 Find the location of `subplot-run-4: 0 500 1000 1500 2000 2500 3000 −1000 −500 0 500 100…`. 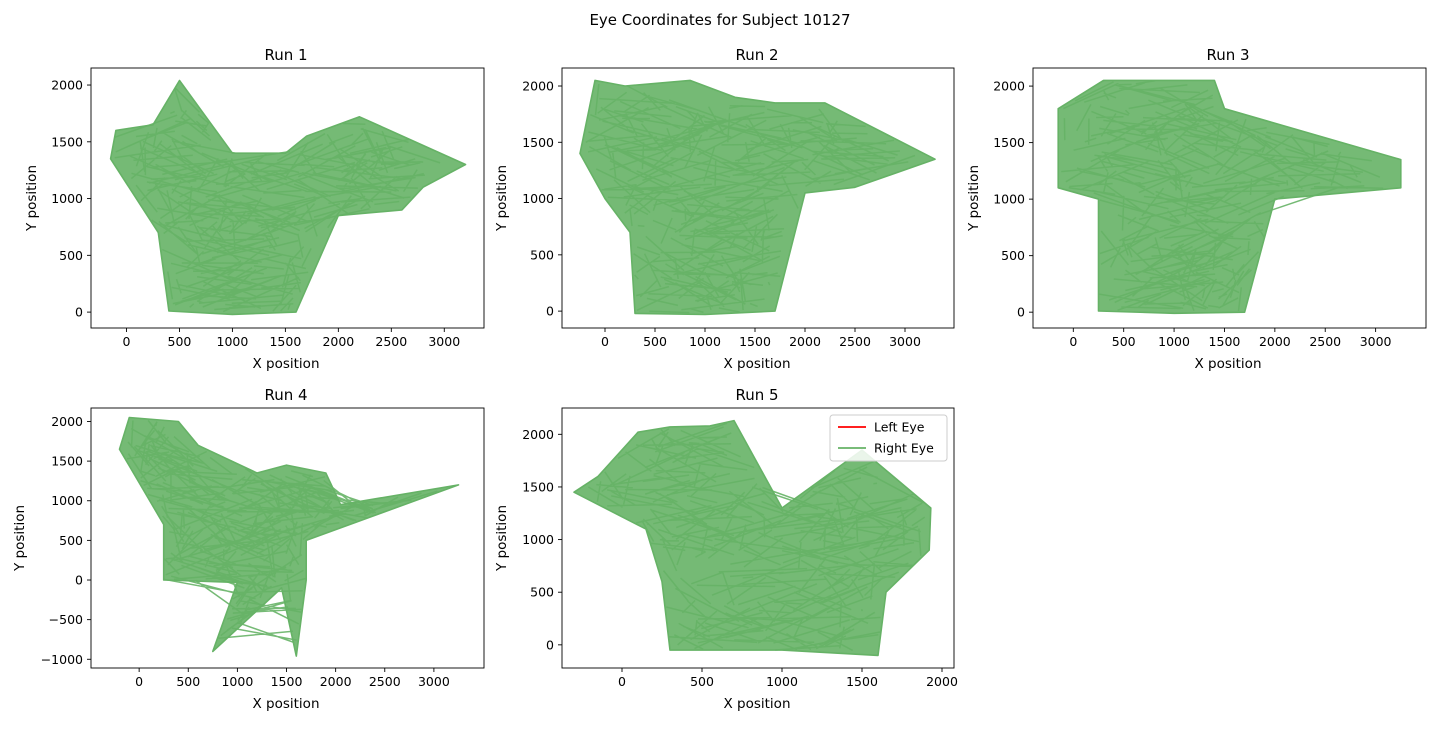

subplot-run-4: 0 500 1000 1500 2000 2500 3000 −1000 −500 0 500 100… is located at coordinates (248, 549).